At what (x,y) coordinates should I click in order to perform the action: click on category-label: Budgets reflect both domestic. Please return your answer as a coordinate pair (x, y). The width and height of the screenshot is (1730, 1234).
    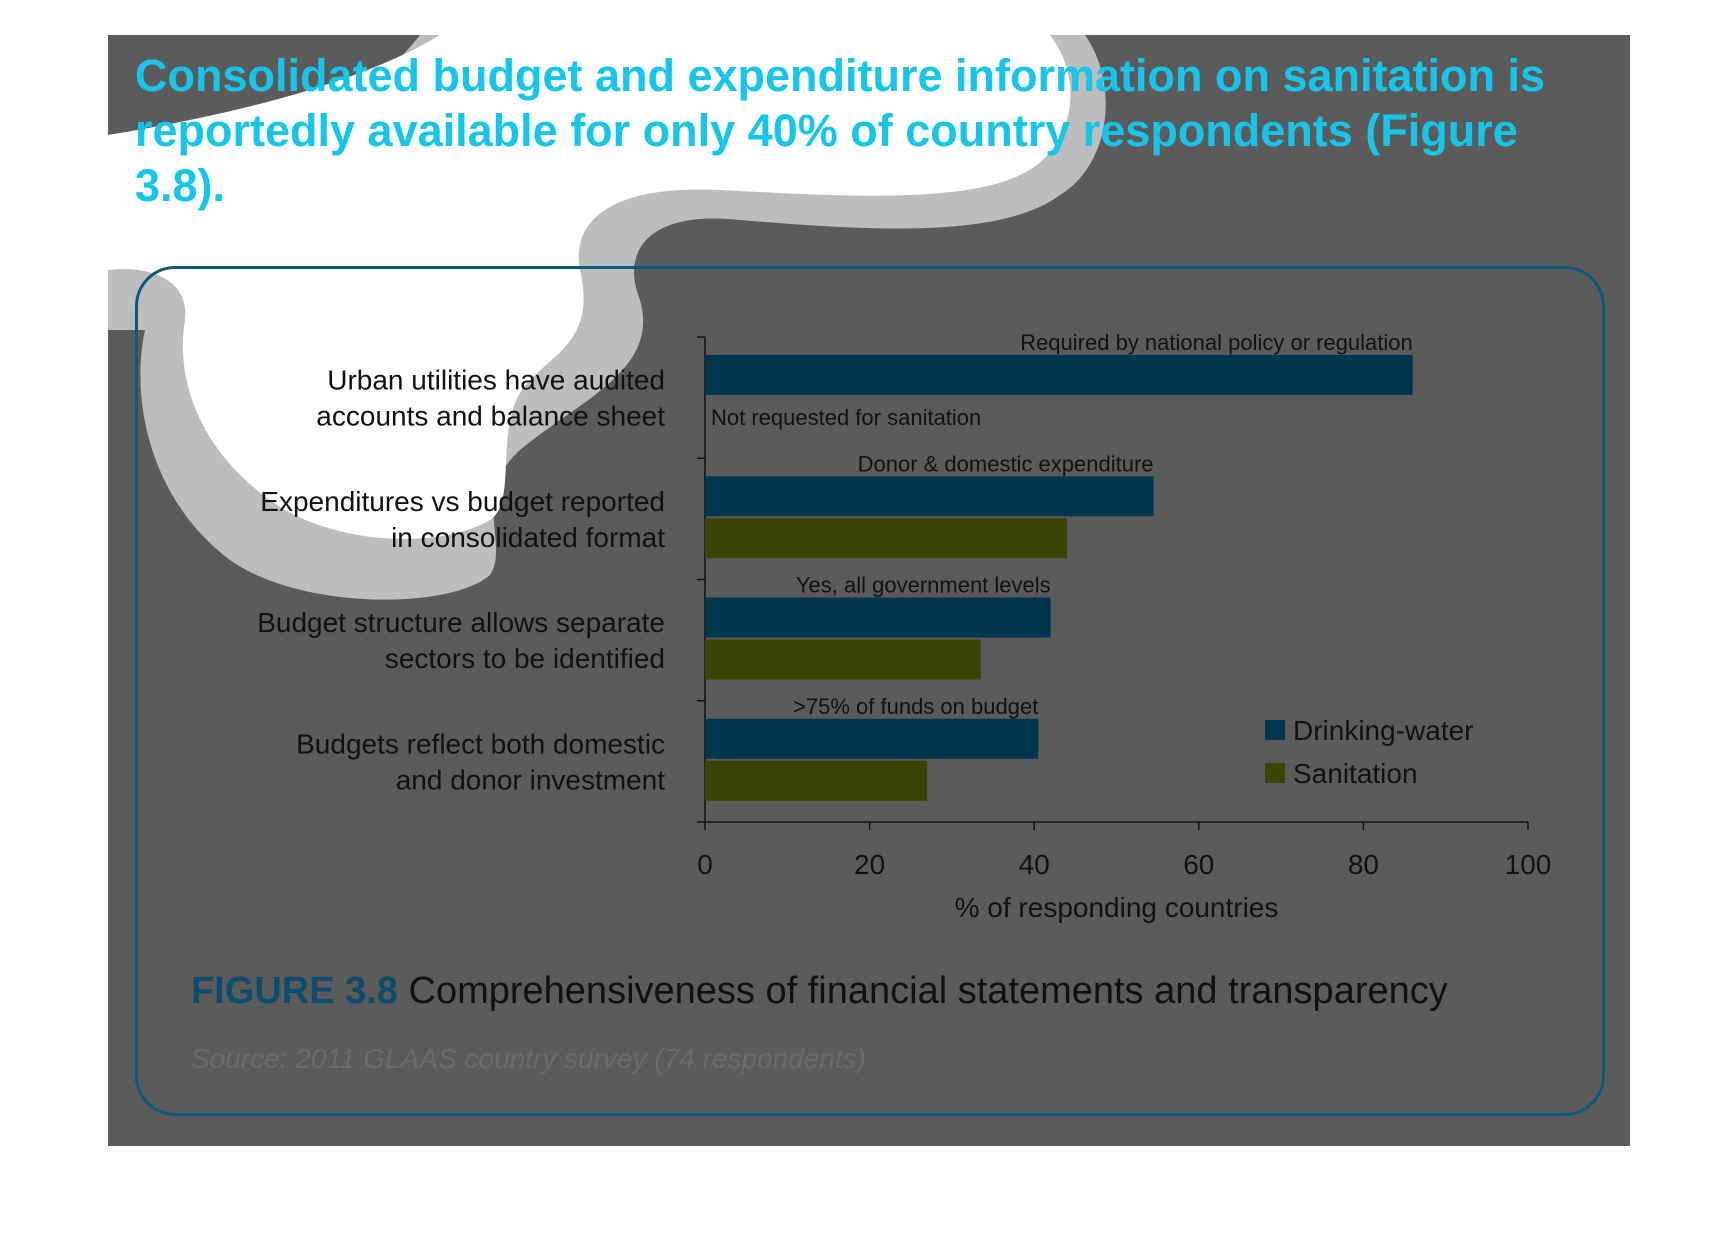
    Looking at the image, I should click on (480, 743).